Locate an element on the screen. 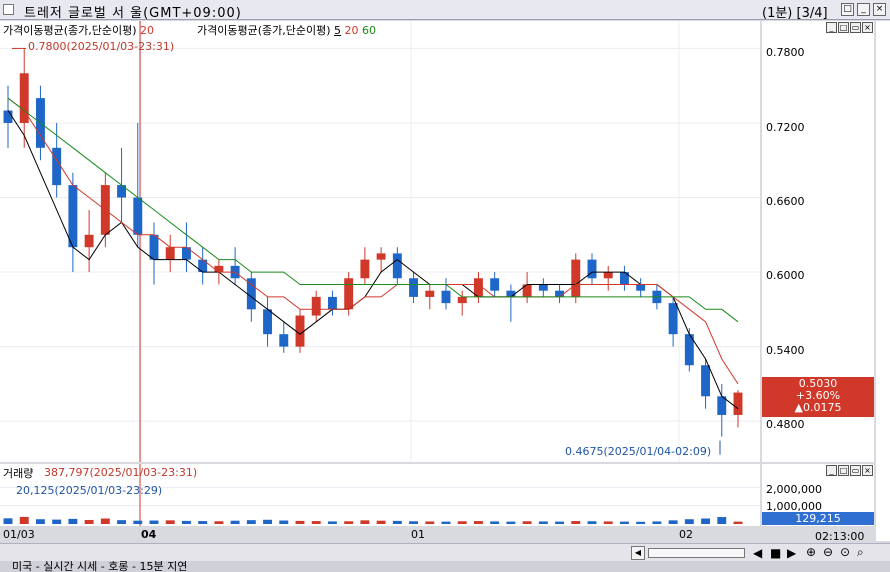 This screenshot has width=890, height=572. minimize-icon: _ is located at coordinates (863, 9).